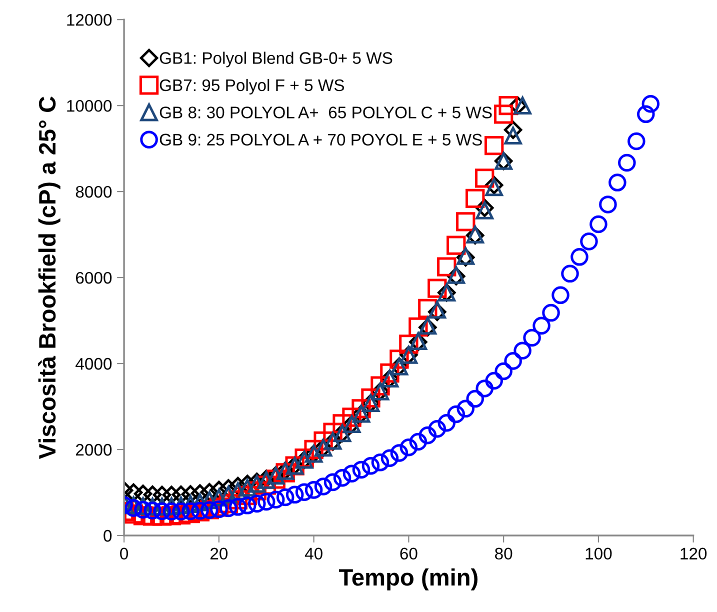  I want to click on x-tick-label: 60, so click(409, 554).